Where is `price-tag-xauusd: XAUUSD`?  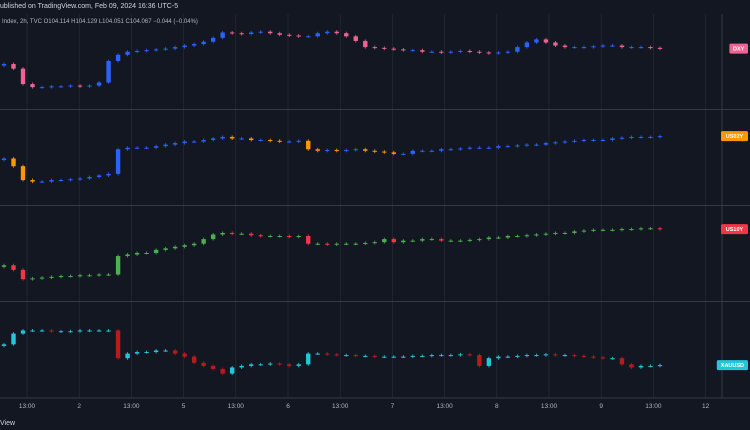 price-tag-xauusd: XAUUSD is located at coordinates (732, 365).